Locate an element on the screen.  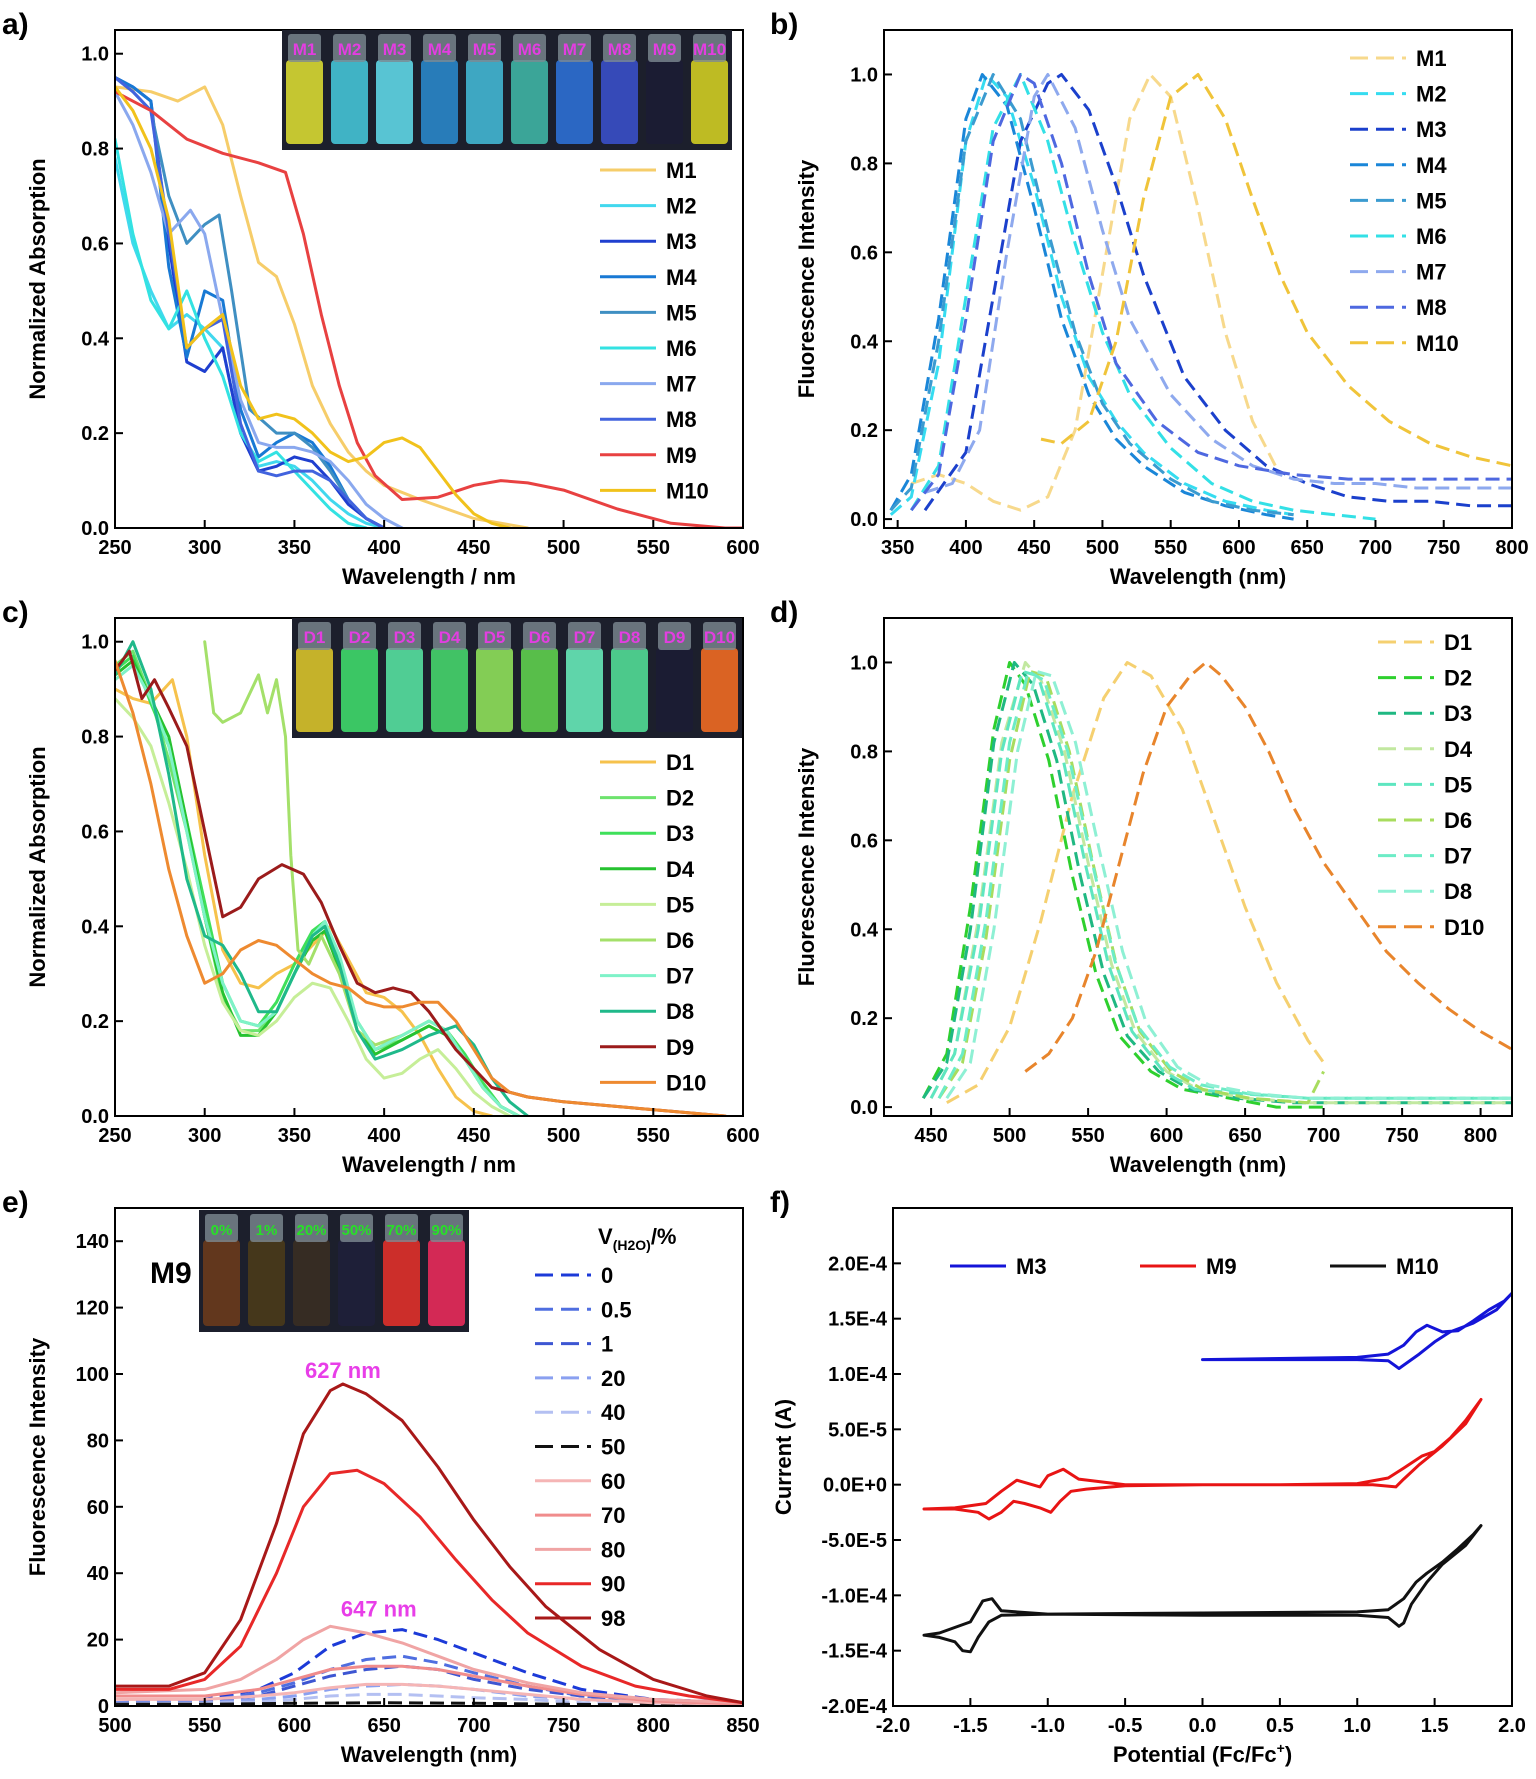
legend-label-50: 50 is located at coordinates (613, 1447).